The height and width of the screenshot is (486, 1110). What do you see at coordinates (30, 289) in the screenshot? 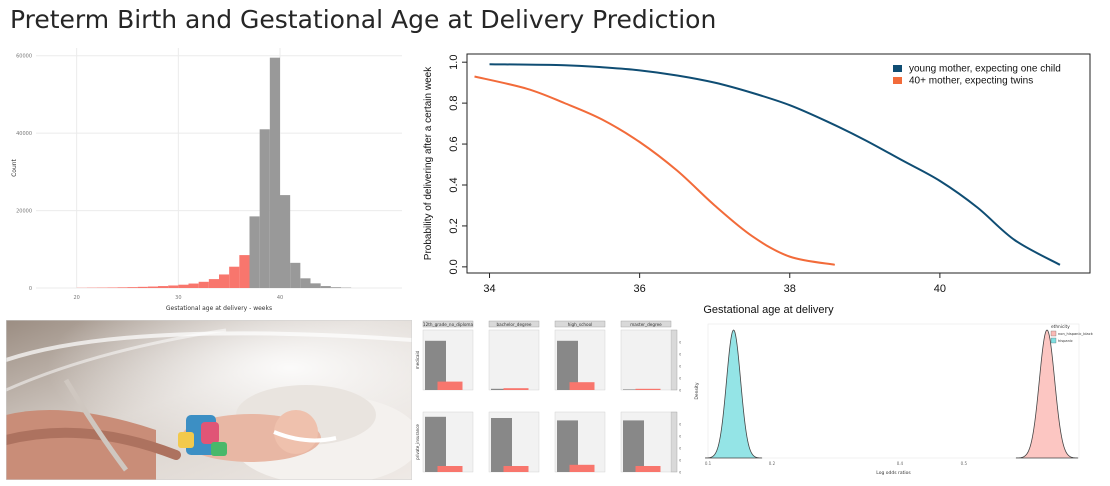
I see `y-tick-label: 0` at bounding box center [30, 289].